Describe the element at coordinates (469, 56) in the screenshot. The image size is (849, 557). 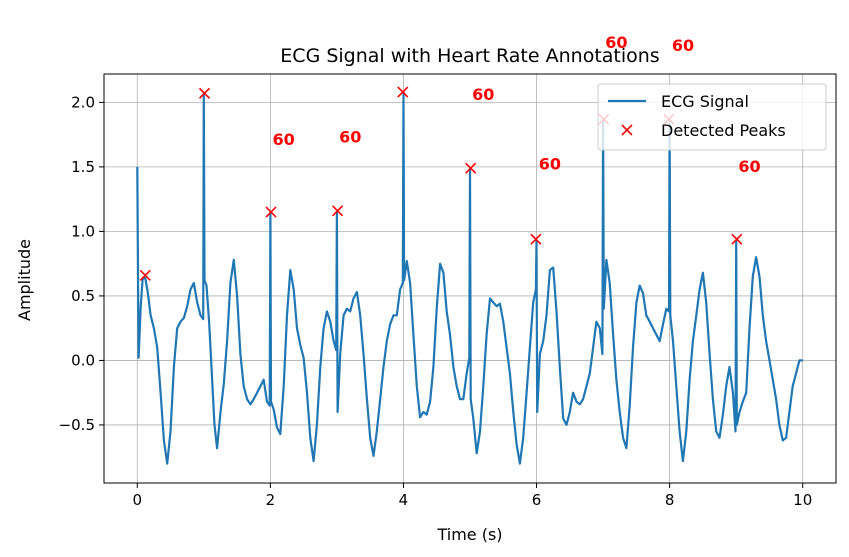
I see `chart-title: ECG Signal with Heart Rate Annotations` at that location.